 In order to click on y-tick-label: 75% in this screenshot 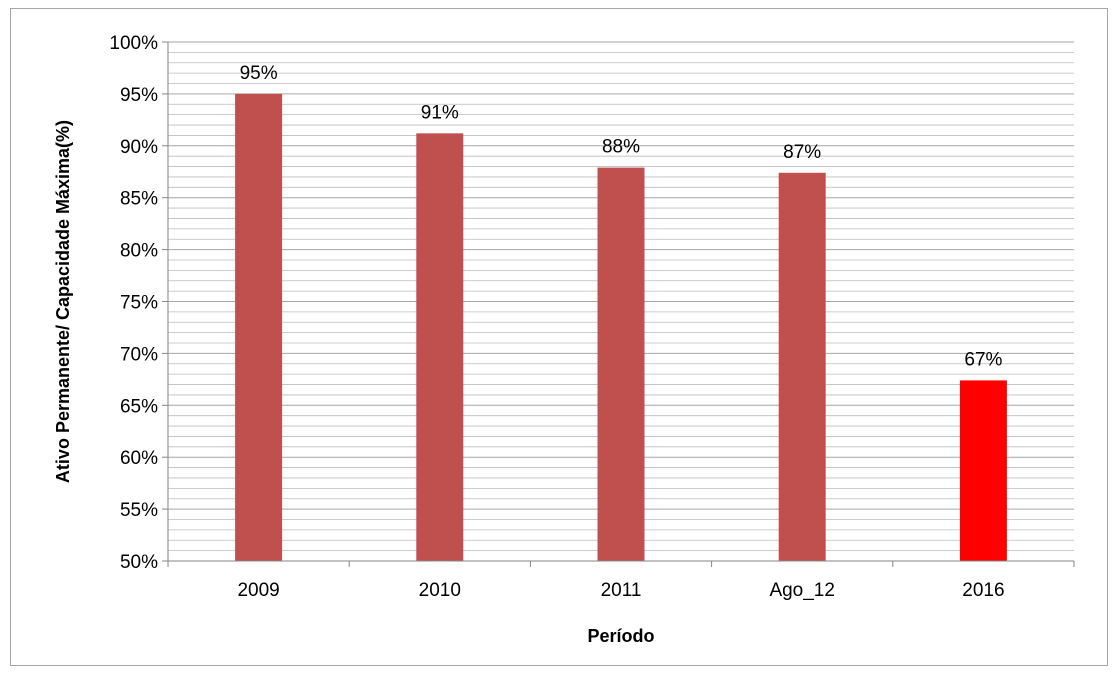, I will do `click(139, 303)`.